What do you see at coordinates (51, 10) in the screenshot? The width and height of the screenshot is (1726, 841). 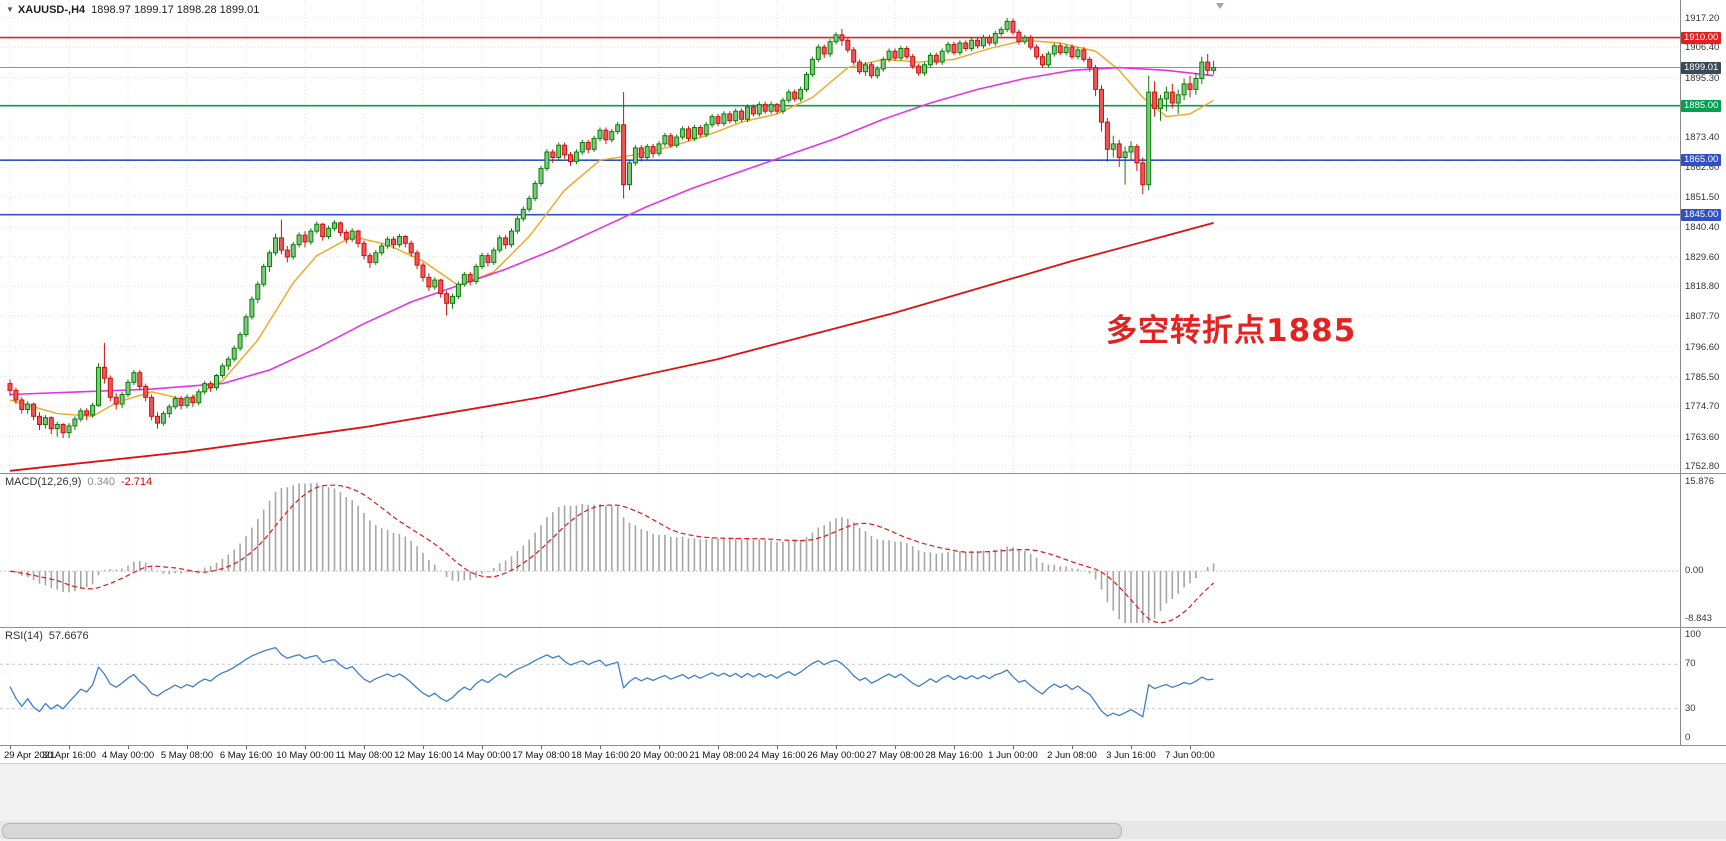 I see `symbol-timeframe-label: XAUUSD-,H4` at bounding box center [51, 10].